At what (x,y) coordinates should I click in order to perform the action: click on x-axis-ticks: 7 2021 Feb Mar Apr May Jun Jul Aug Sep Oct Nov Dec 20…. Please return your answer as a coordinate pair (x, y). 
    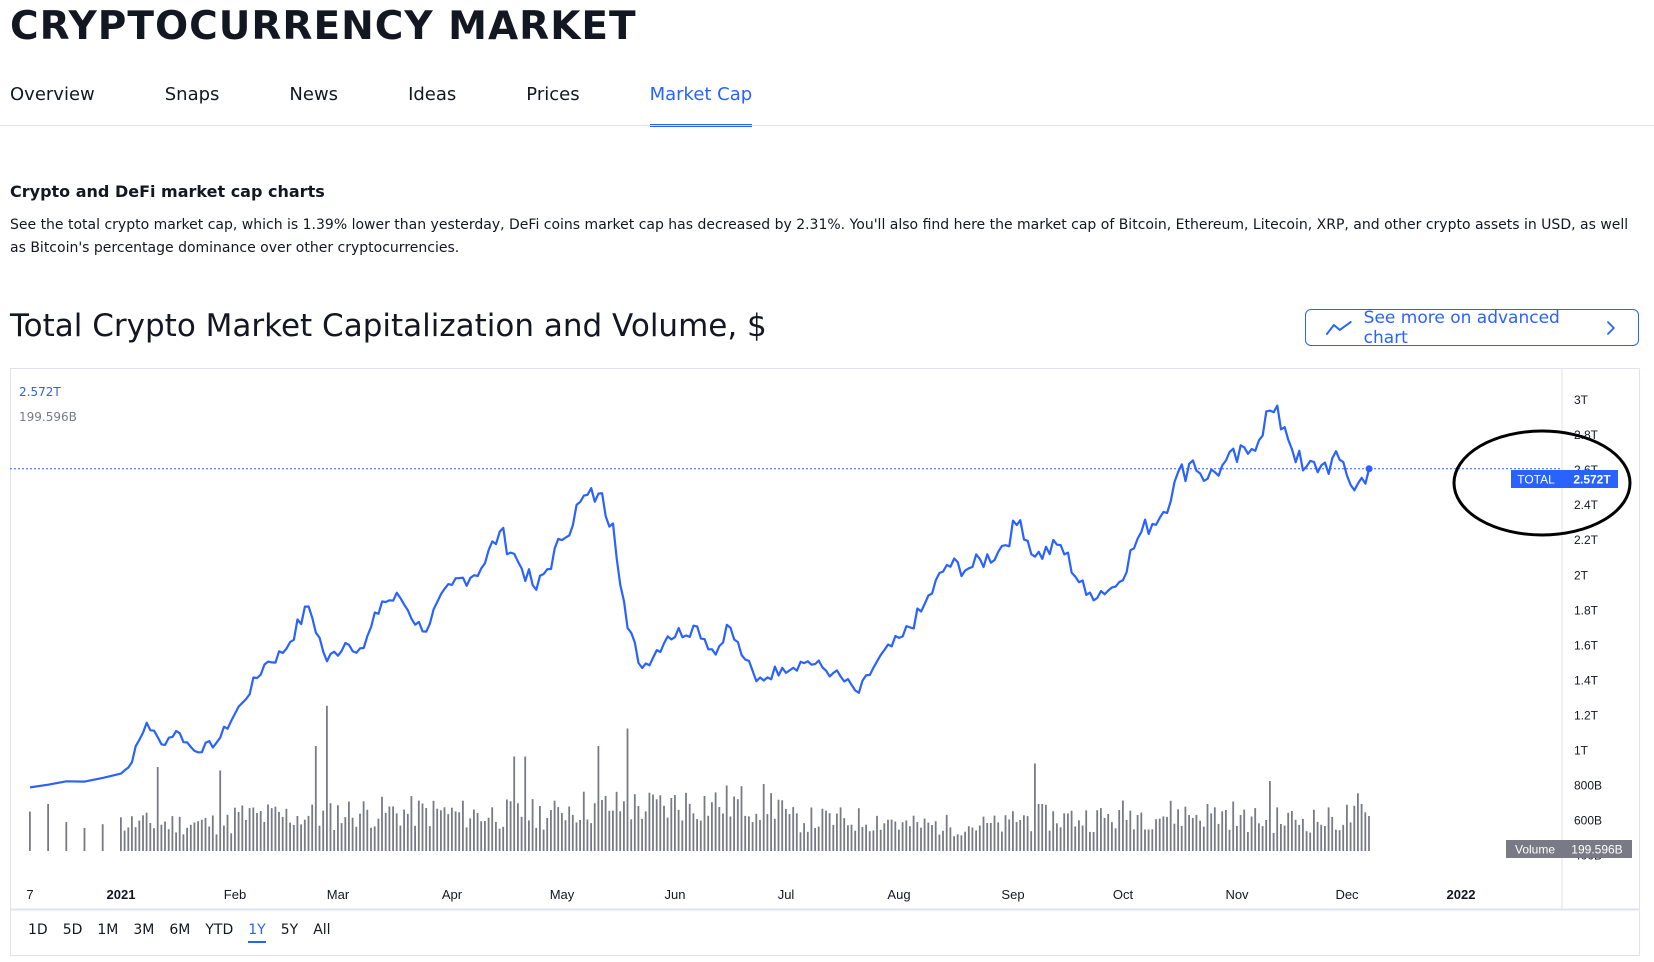
    Looking at the image, I should click on (750, 894).